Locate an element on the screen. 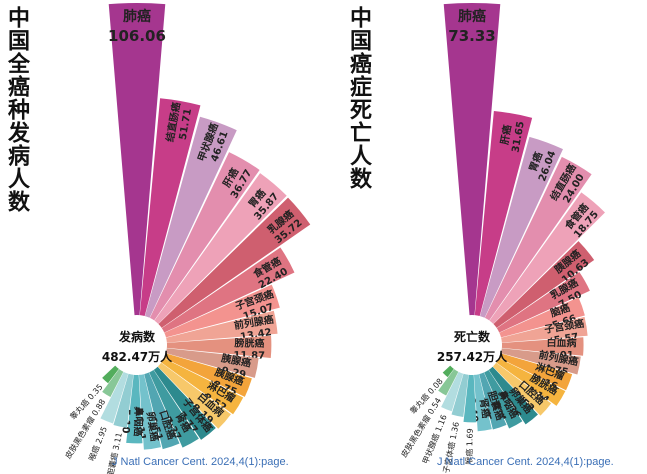 The height and width of the screenshot is (474, 647). mortality-bar-label: 喉癌 1.69 is located at coordinates (469, 446).